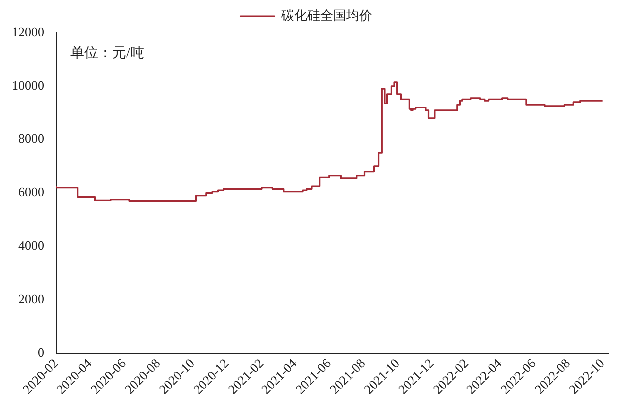 The height and width of the screenshot is (401, 617). I want to click on y-tick-label: 12000, so click(28, 32).